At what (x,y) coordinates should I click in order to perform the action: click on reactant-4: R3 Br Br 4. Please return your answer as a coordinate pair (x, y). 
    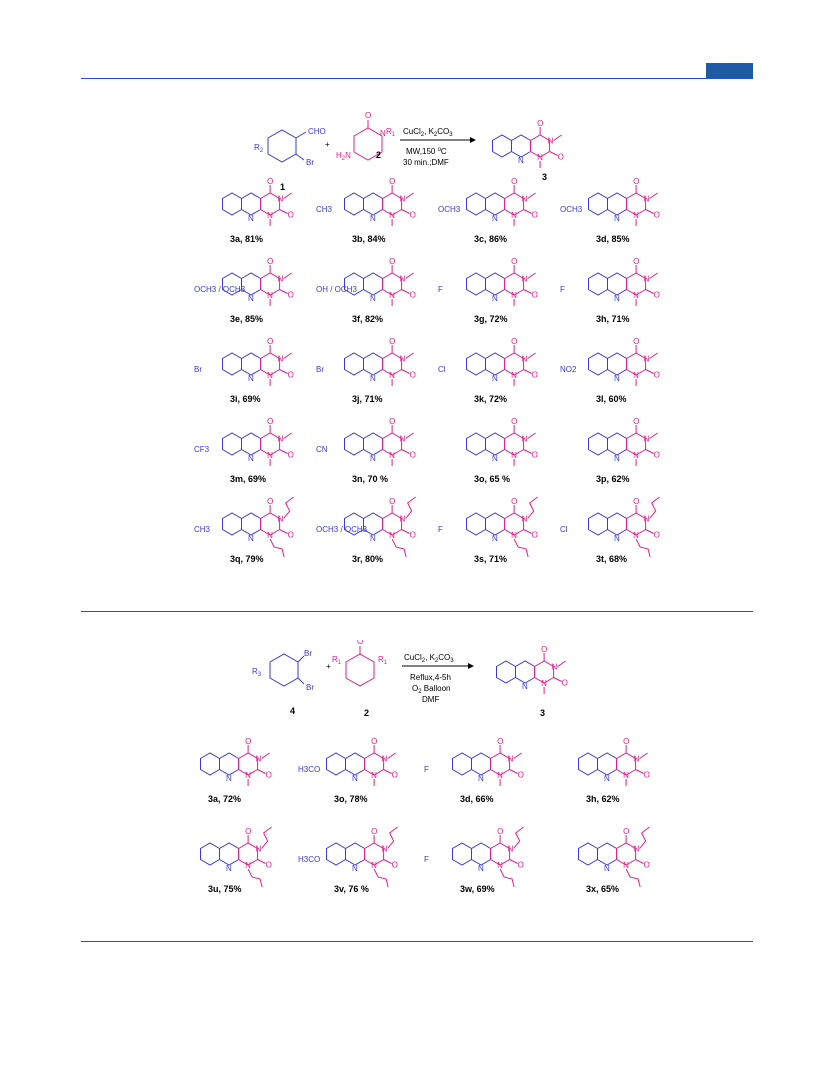
    Looking at the image, I should click on (283, 682).